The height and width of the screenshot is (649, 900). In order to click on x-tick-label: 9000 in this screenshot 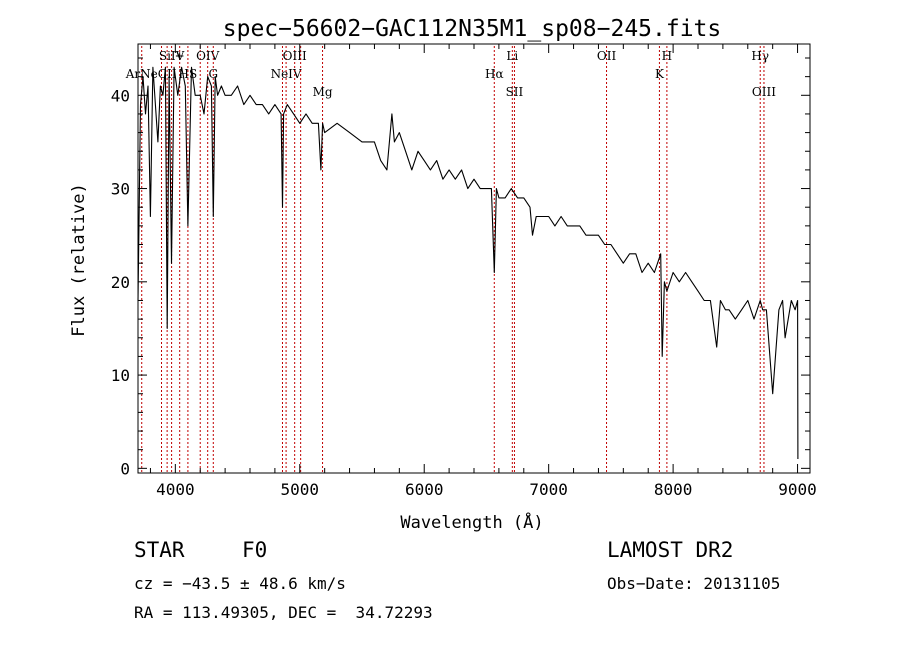, I will do `click(797, 489)`.